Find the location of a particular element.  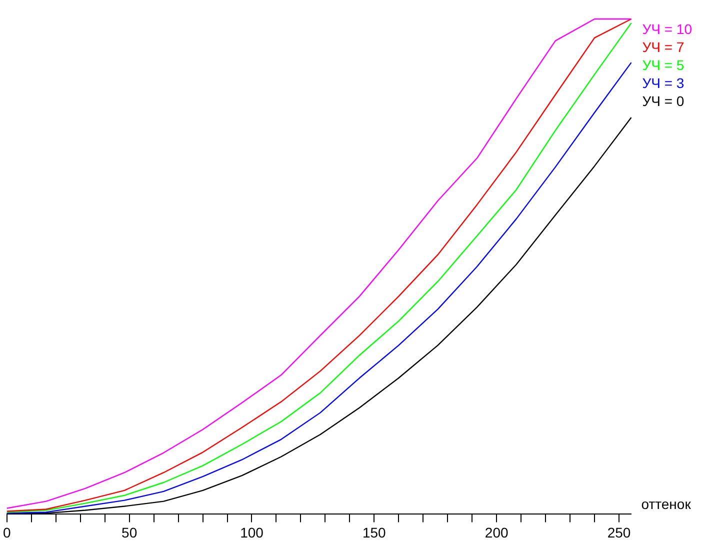

x-axis-title: оттенок is located at coordinates (666, 504).